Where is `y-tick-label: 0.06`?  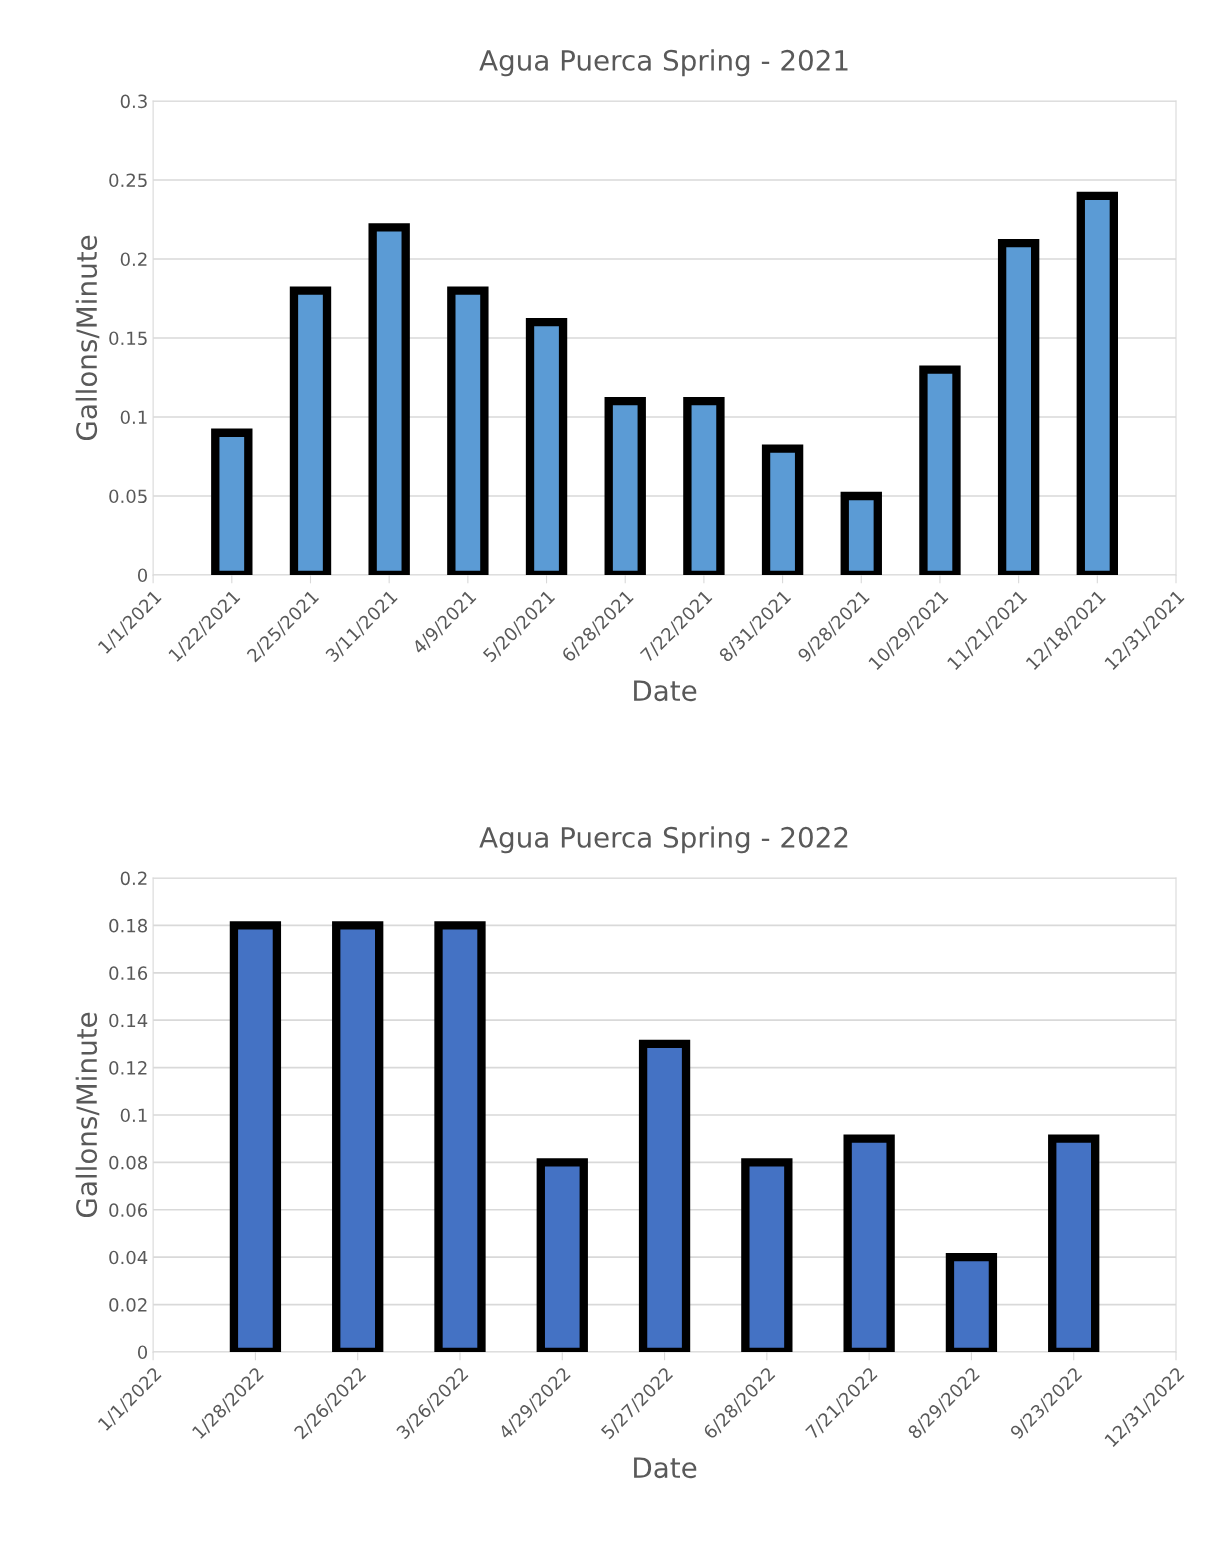 y-tick-label: 0.06 is located at coordinates (128, 1210).